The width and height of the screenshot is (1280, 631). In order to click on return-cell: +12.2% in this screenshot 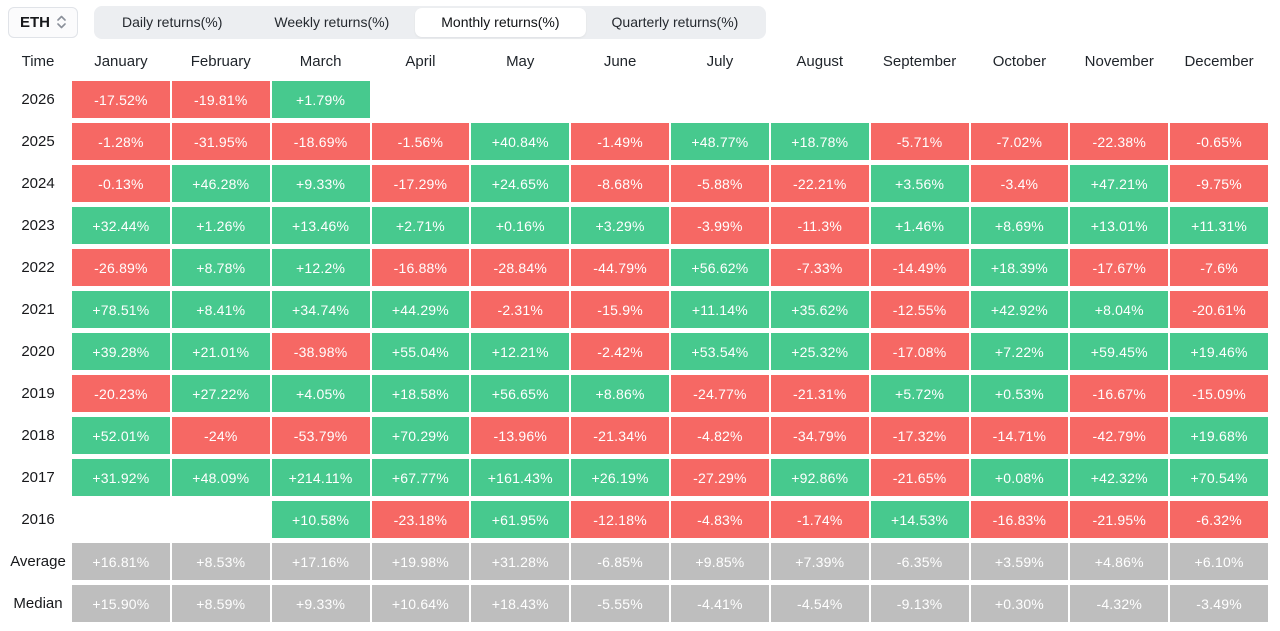, I will do `click(320, 267)`.